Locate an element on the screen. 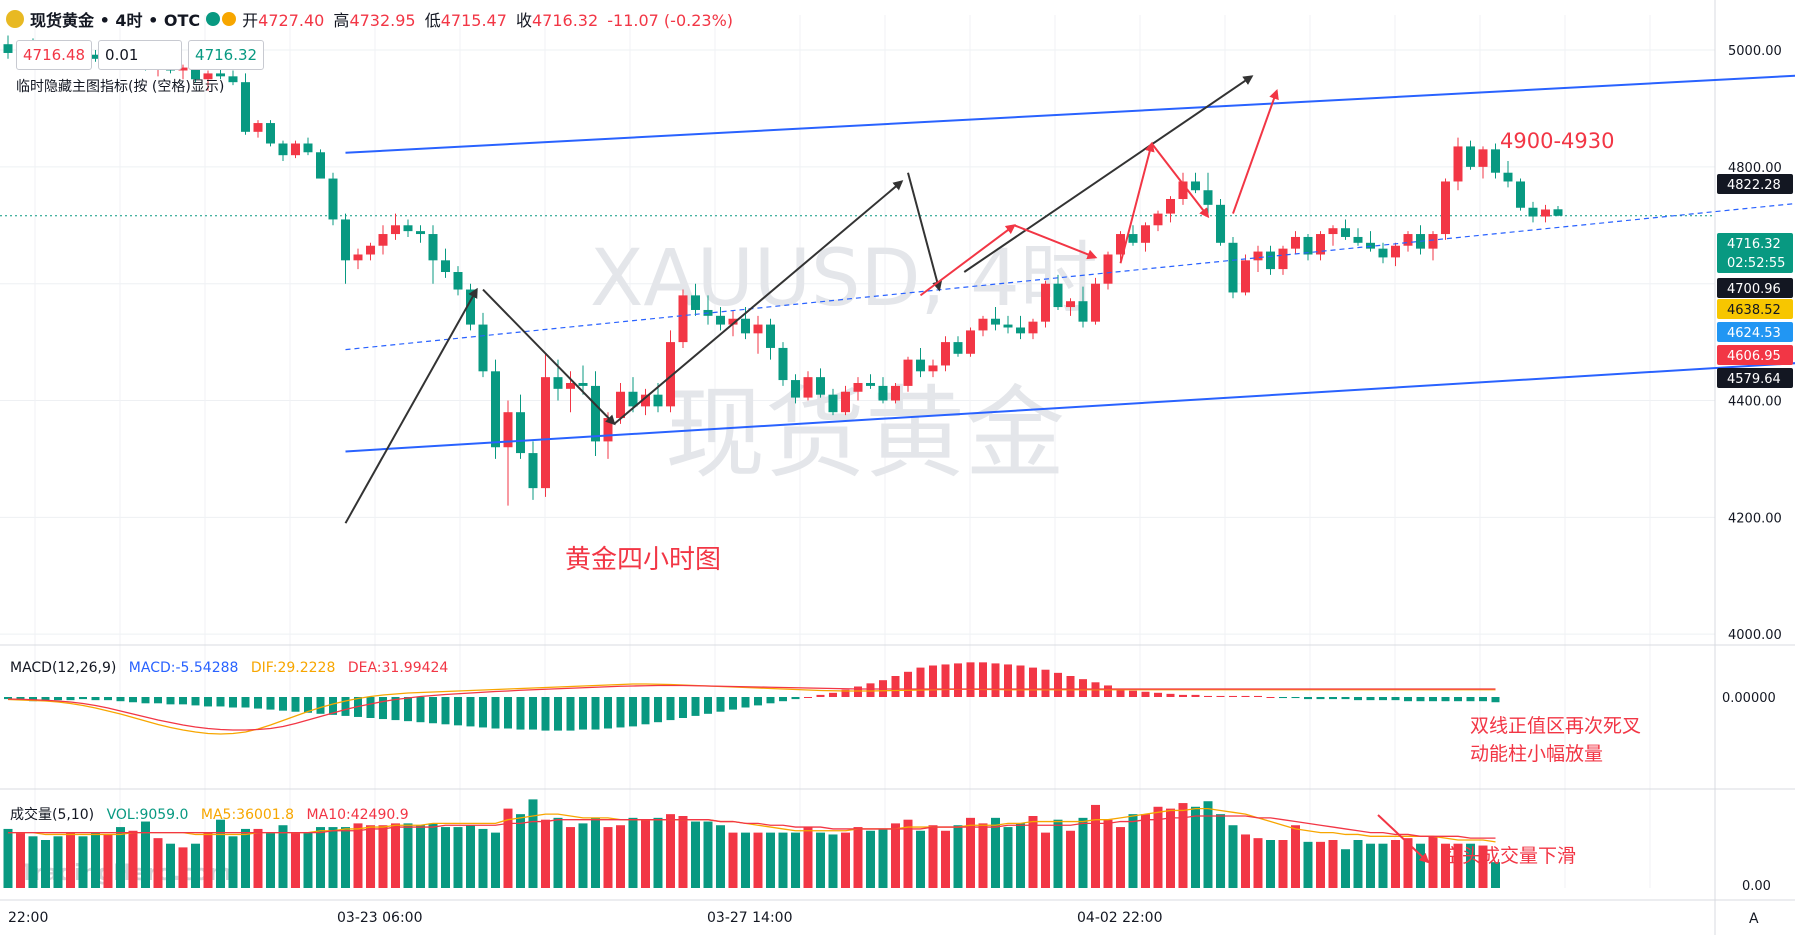 Image resolution: width=1795 pixels, height=935 pixels. price-tick-label: 4800.00 is located at coordinates (1755, 168).